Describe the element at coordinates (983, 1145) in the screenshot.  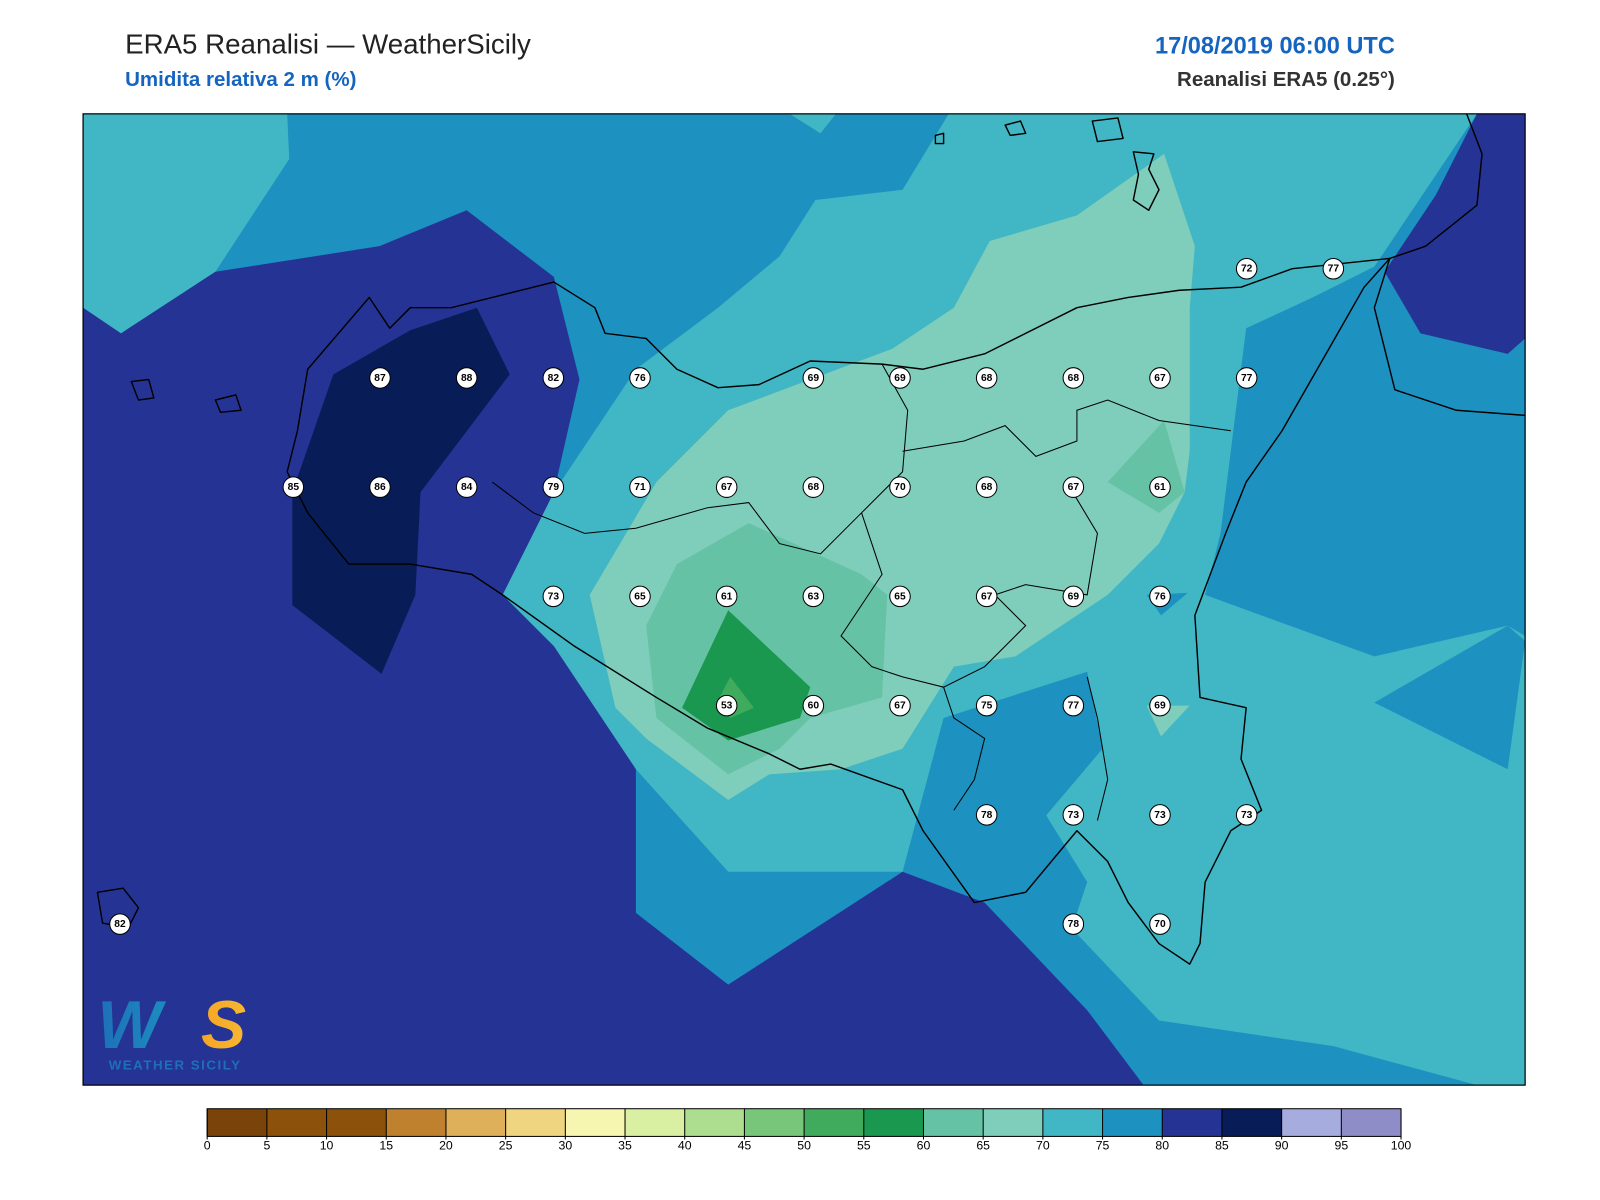
I see `colorbar-tick-label: 65` at that location.